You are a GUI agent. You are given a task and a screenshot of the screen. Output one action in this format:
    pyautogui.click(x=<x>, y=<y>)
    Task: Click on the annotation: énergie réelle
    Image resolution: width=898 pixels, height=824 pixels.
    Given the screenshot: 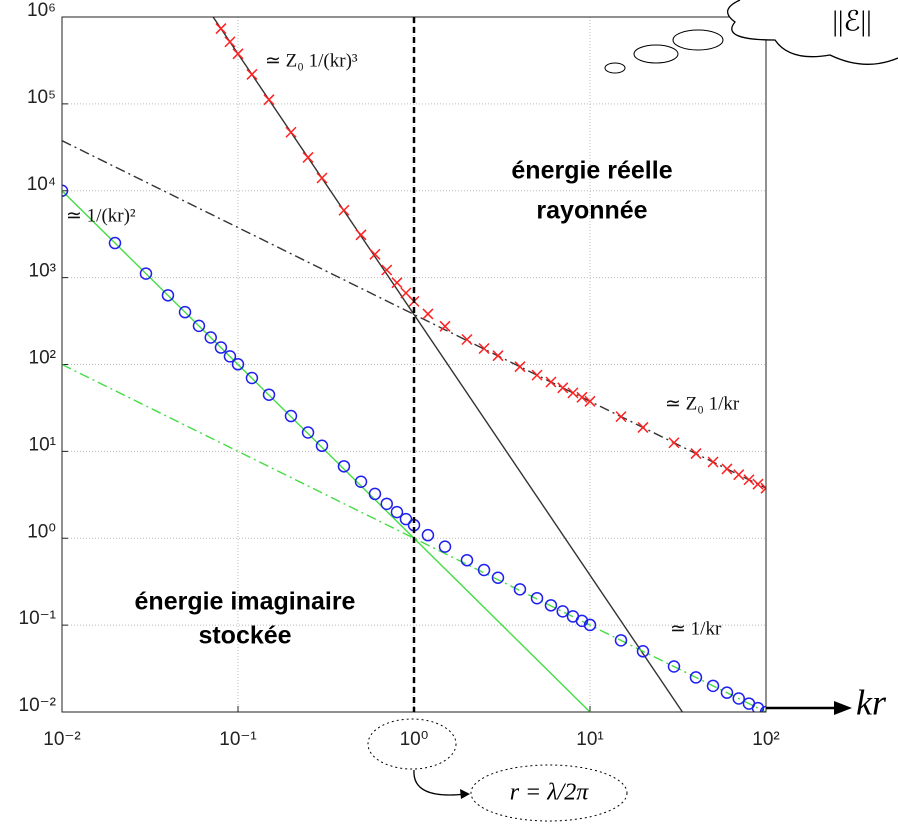 What is the action you would take?
    pyautogui.click(x=591, y=171)
    